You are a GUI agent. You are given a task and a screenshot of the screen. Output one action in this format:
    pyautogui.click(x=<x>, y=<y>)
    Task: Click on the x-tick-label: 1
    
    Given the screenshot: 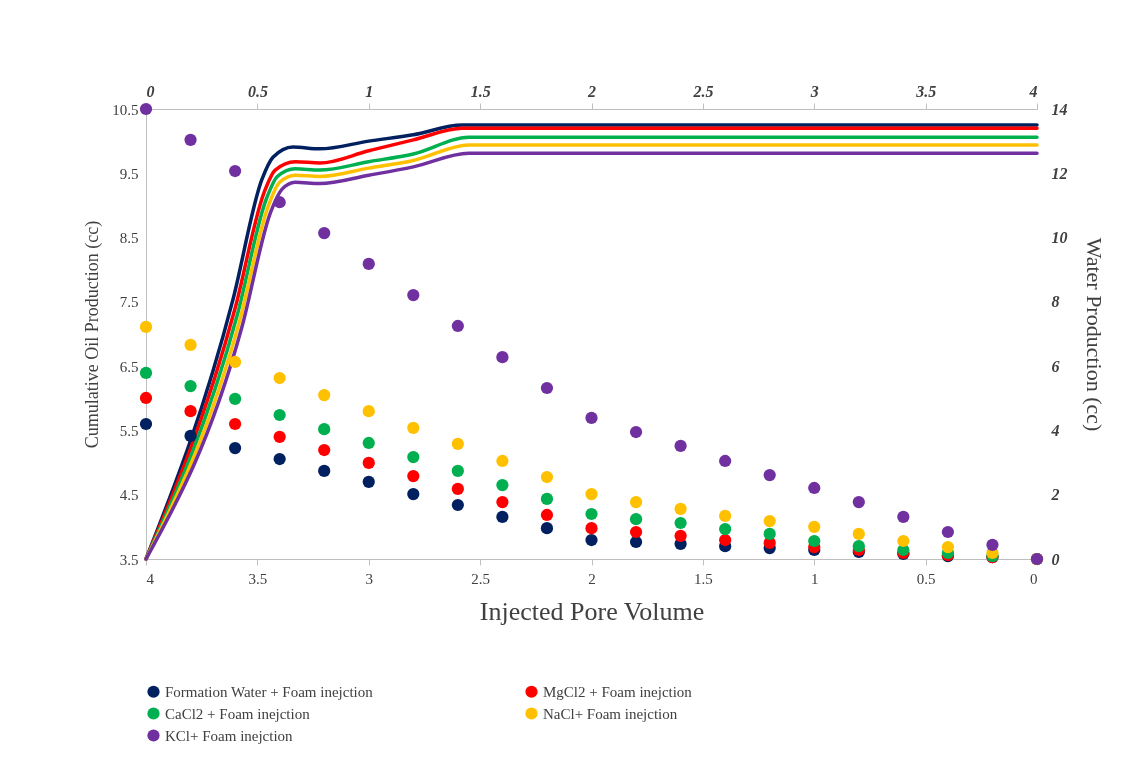 What is the action you would take?
    pyautogui.click(x=815, y=578)
    